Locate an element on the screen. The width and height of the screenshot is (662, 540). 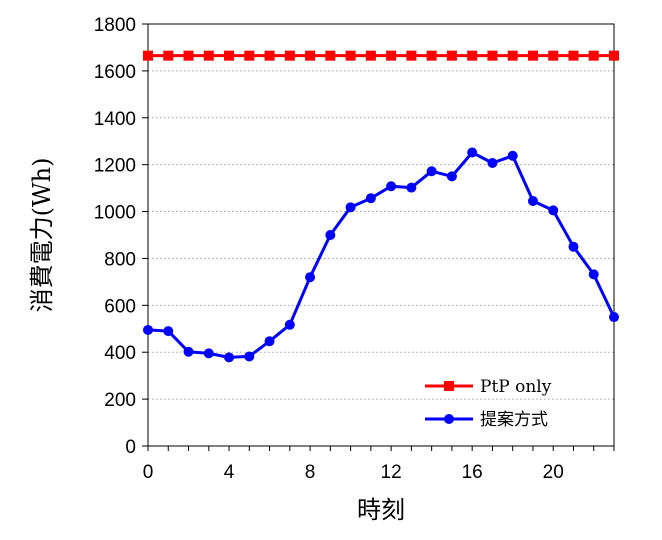
x-tick-label: 0 is located at coordinates (148, 472).